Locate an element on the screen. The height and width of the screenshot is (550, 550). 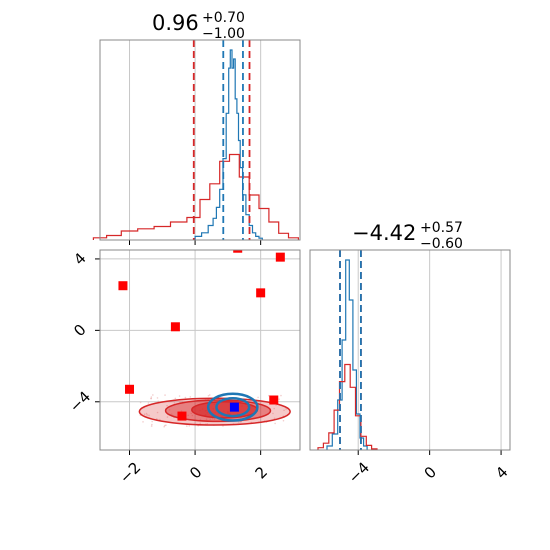
title-param-1: 0.96 +0.70 −1.00 is located at coordinates (198, 26).